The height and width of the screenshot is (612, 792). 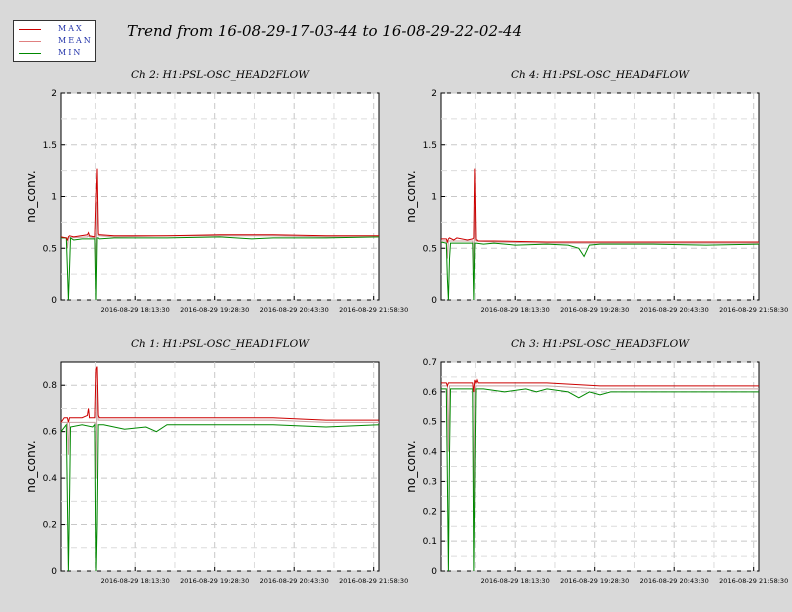 What do you see at coordinates (70, 52) in the screenshot?
I see `legend-label-min: MIN` at bounding box center [70, 52].